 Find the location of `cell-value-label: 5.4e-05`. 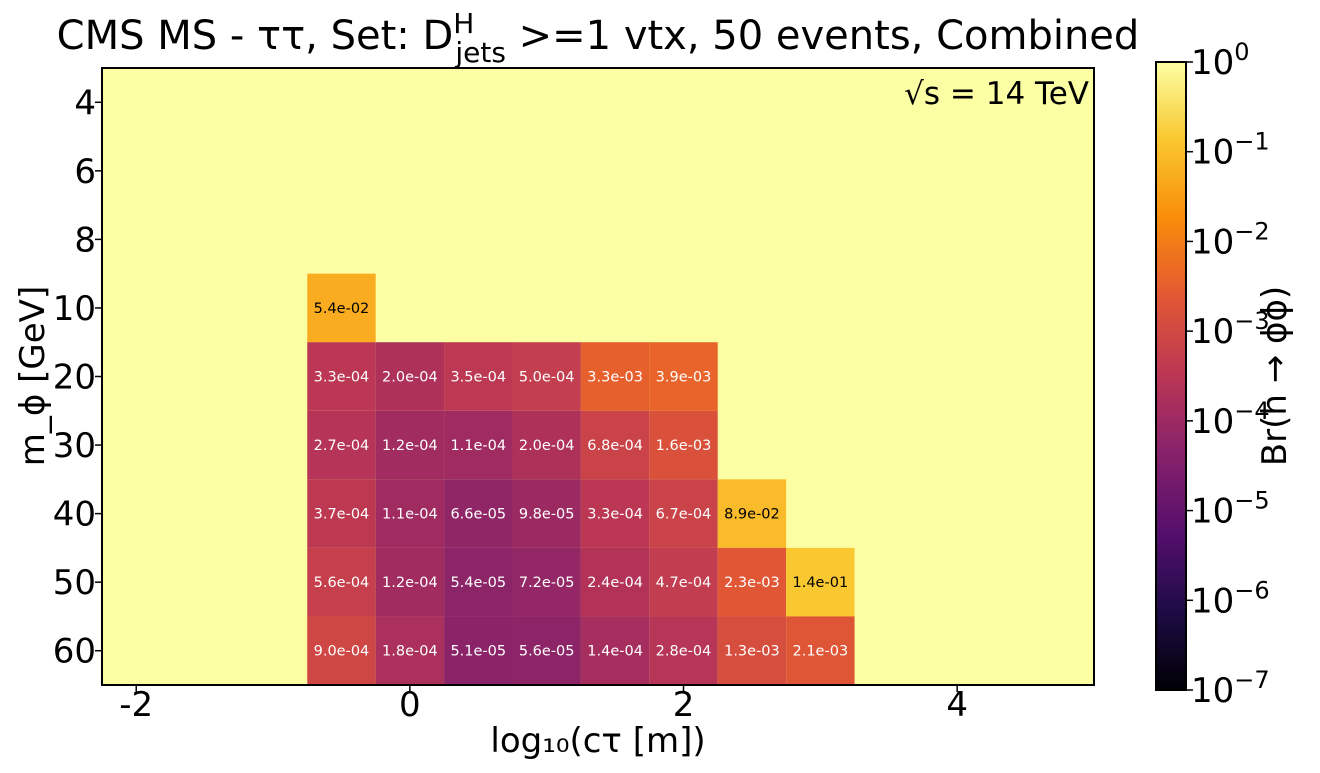

cell-value-label: 5.4e-05 is located at coordinates (478, 583).